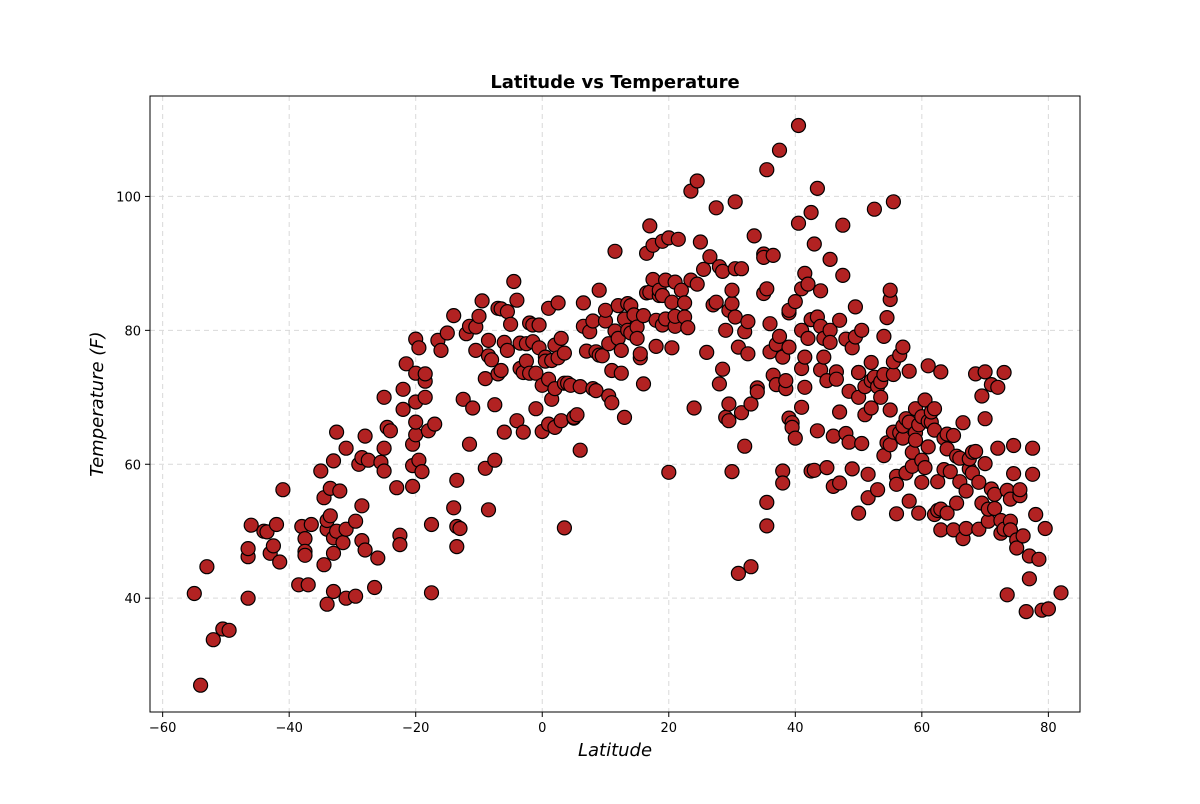 The image size is (1200, 804). Describe the element at coordinates (415, 728) in the screenshot. I see `x-tick-label: −20` at that location.